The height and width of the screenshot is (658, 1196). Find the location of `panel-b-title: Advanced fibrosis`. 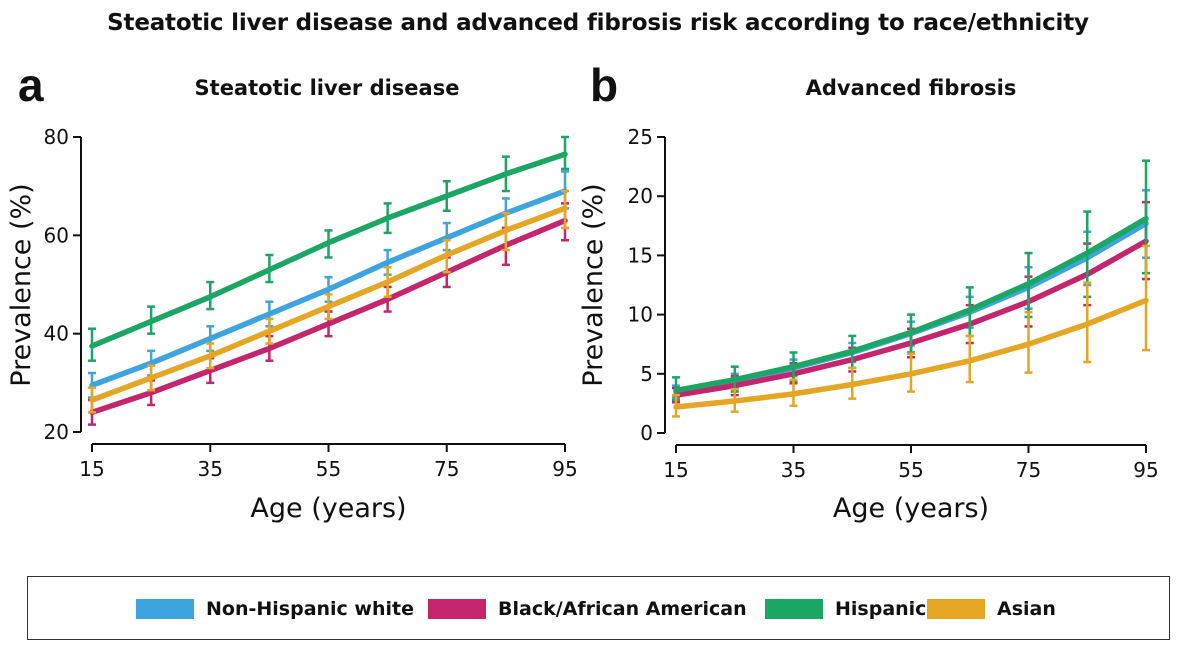

panel-b-title: Advanced fibrosis is located at coordinates (911, 88).